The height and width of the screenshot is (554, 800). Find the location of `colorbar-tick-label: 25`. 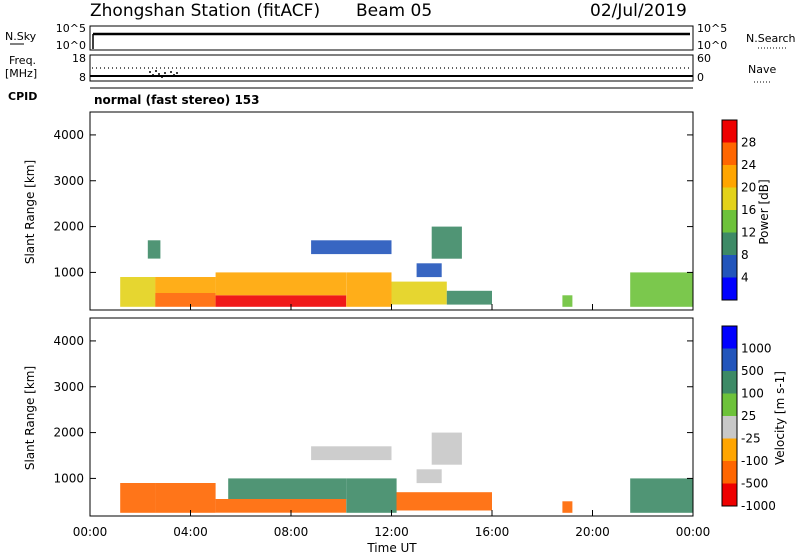

colorbar-tick-label: 25 is located at coordinates (748, 416).